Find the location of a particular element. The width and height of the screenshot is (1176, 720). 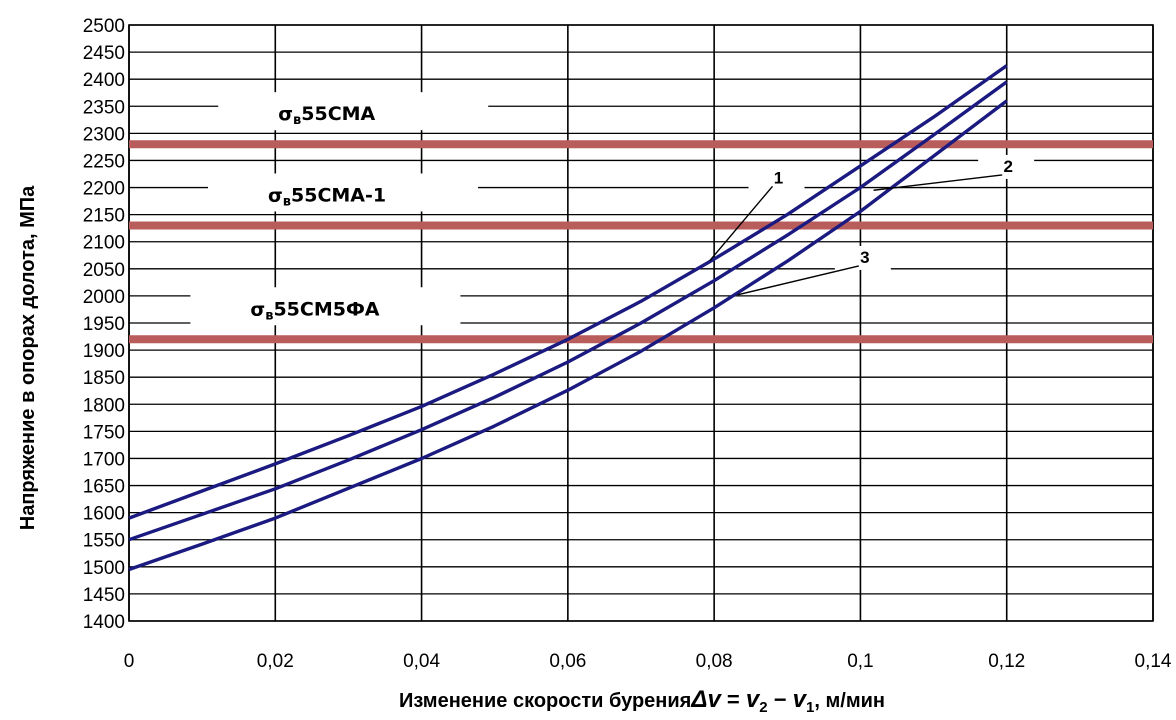

strength-limit-label-2: σв55СМА-1 is located at coordinates (327, 196).